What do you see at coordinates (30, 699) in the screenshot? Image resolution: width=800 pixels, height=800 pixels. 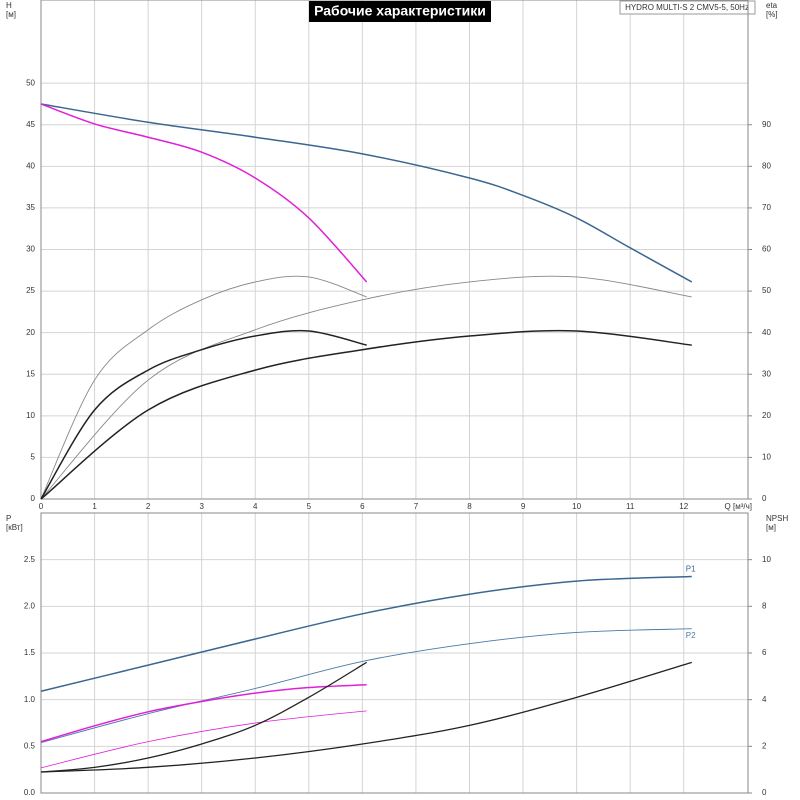 I see `y-tick-label: 1.0` at bounding box center [30, 699].